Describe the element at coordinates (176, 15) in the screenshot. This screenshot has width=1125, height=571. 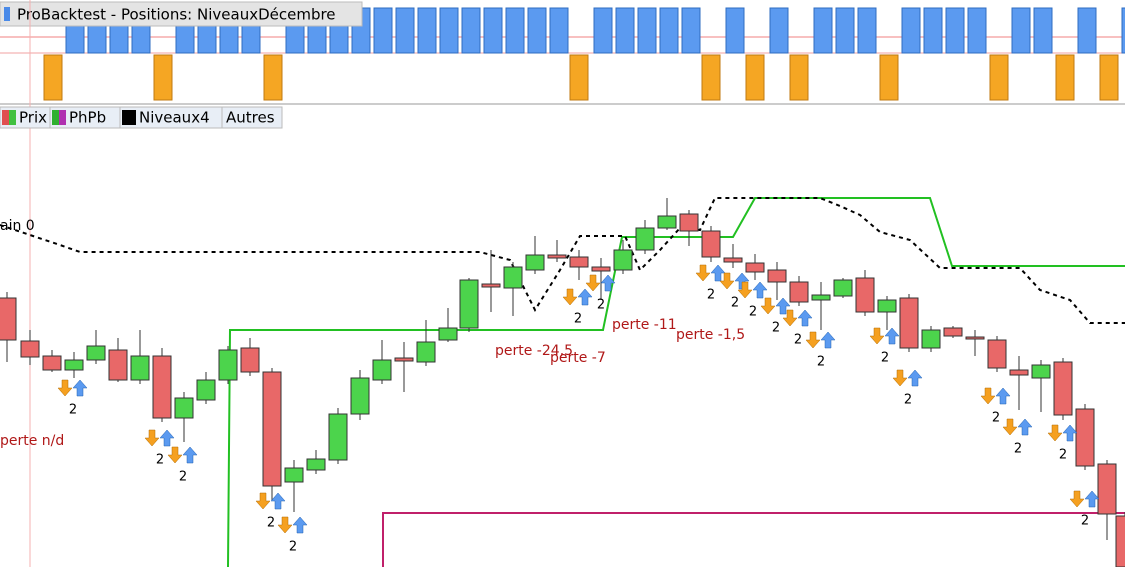
I see `window-title: ProBacktest - Positions: NiveauxDécembre` at that location.